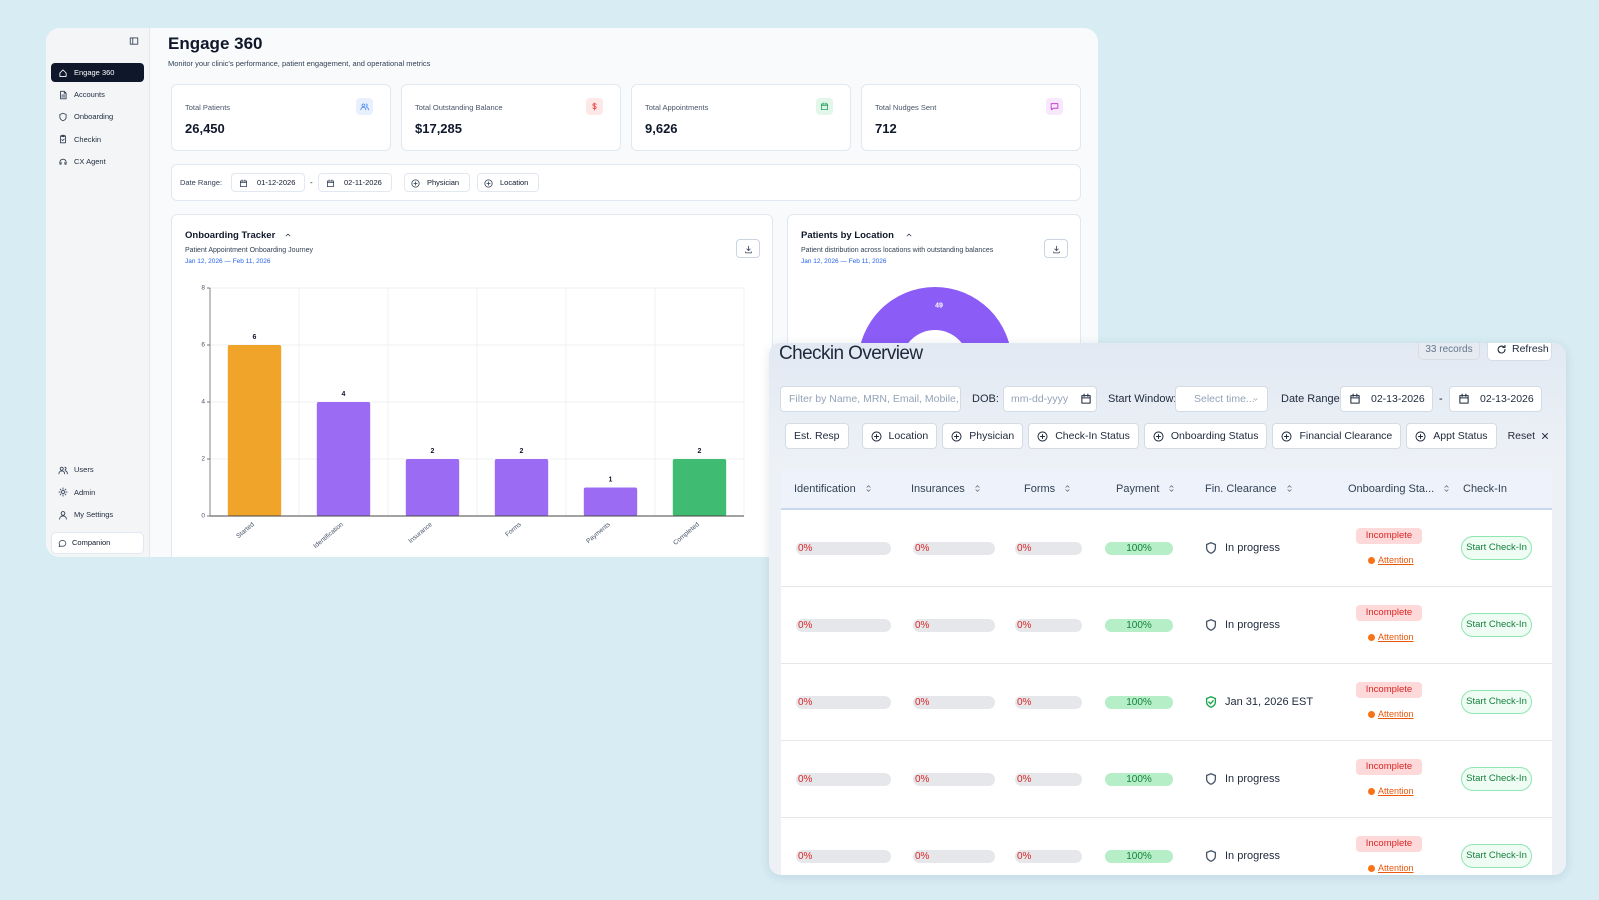  I want to click on column-header: Insurances, so click(946, 488).